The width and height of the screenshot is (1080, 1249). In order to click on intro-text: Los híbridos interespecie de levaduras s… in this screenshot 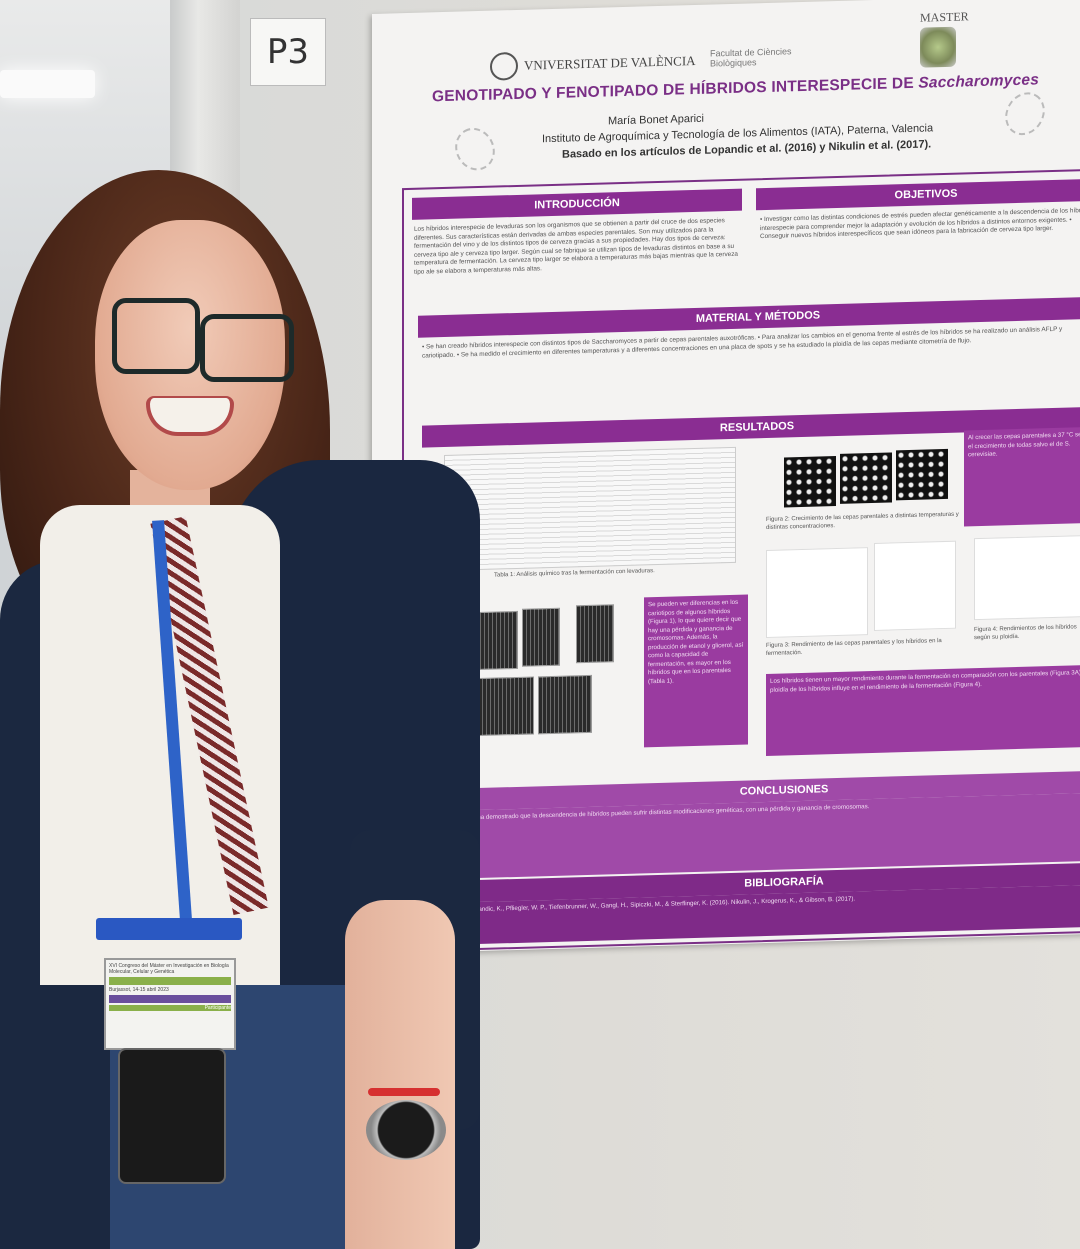, I will do `click(576, 246)`.